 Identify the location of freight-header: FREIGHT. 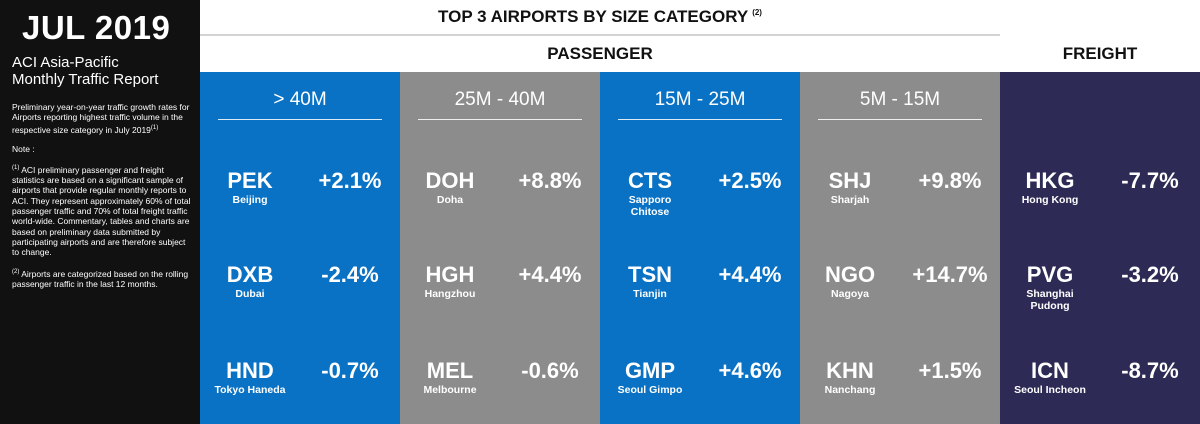
(1100, 53).